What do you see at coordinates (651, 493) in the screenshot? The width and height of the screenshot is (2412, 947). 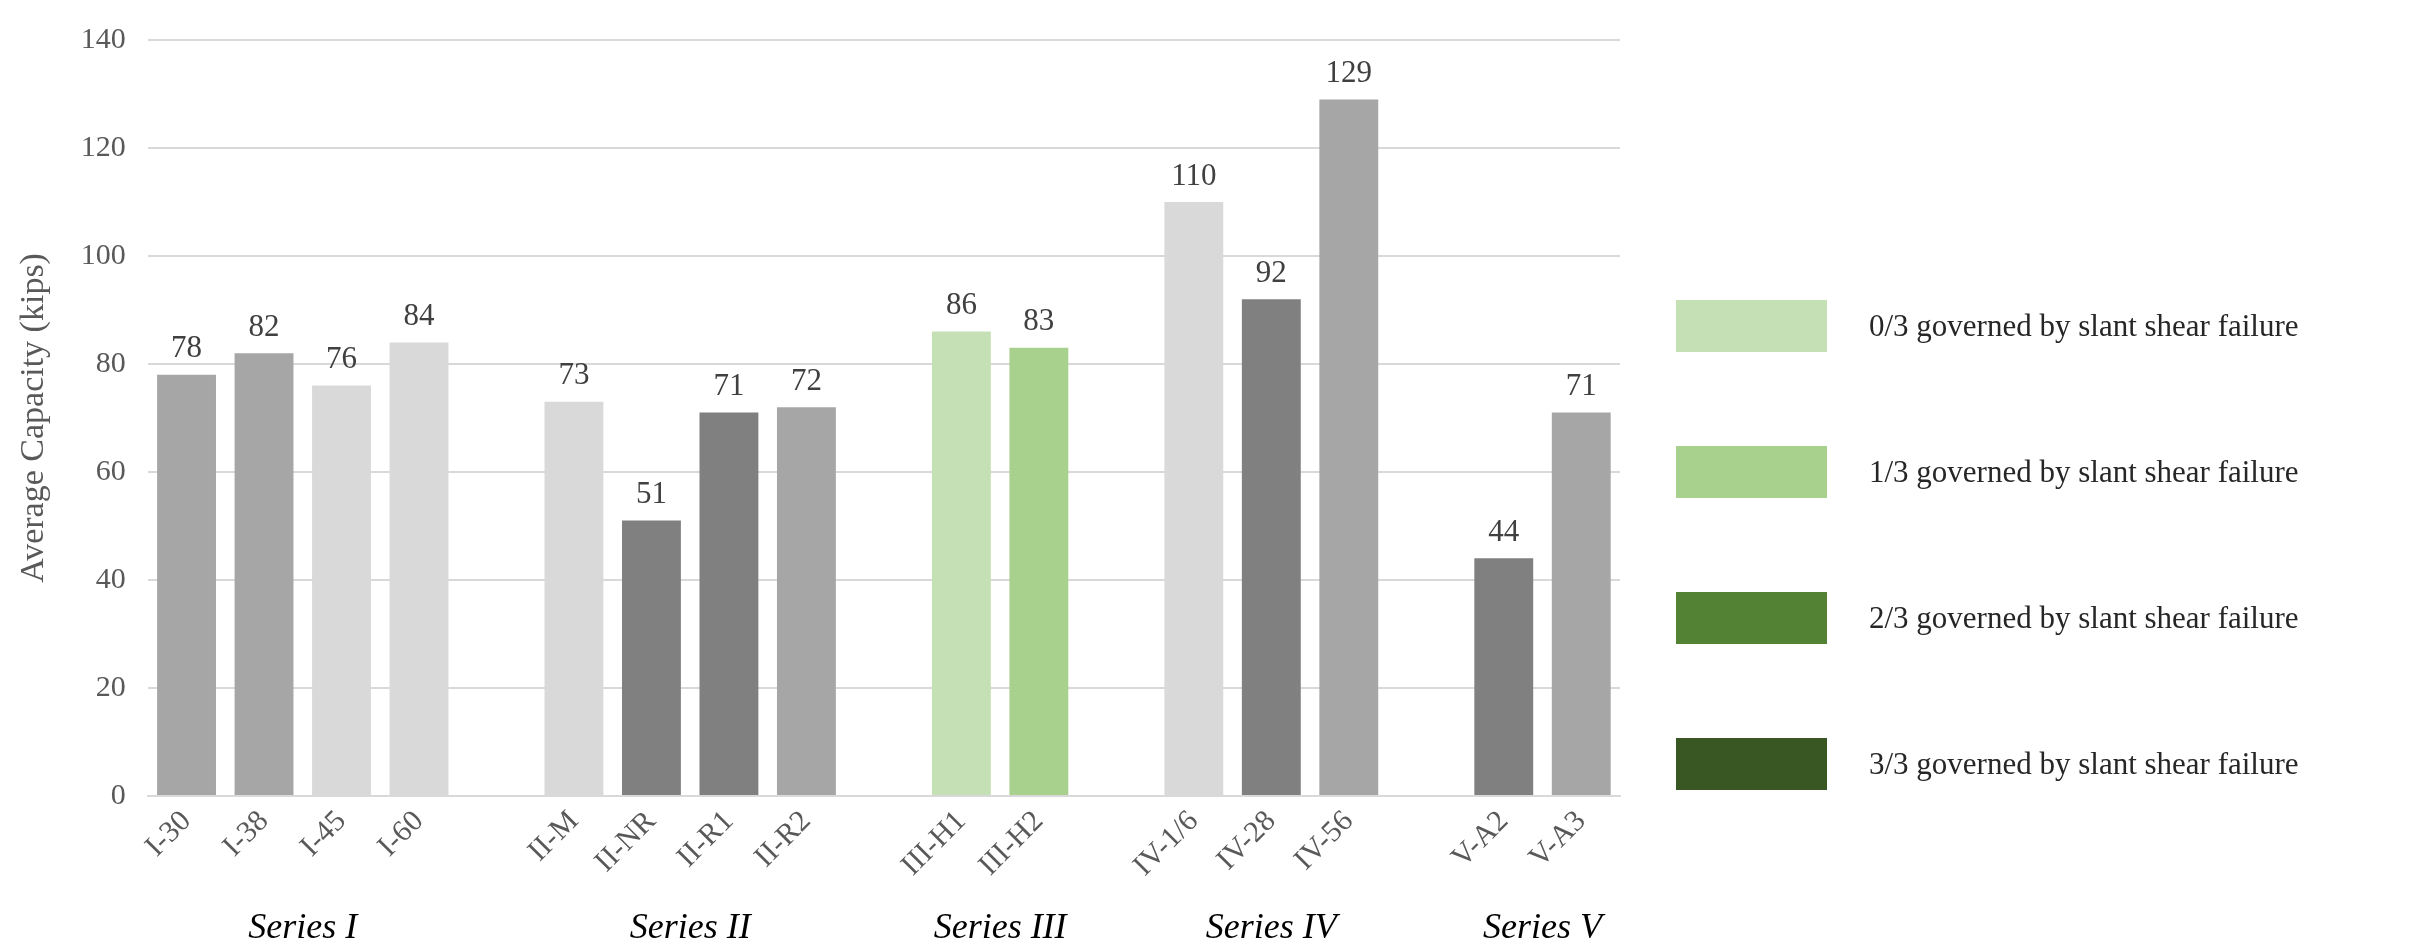 I see `data-label: 51` at bounding box center [651, 493].